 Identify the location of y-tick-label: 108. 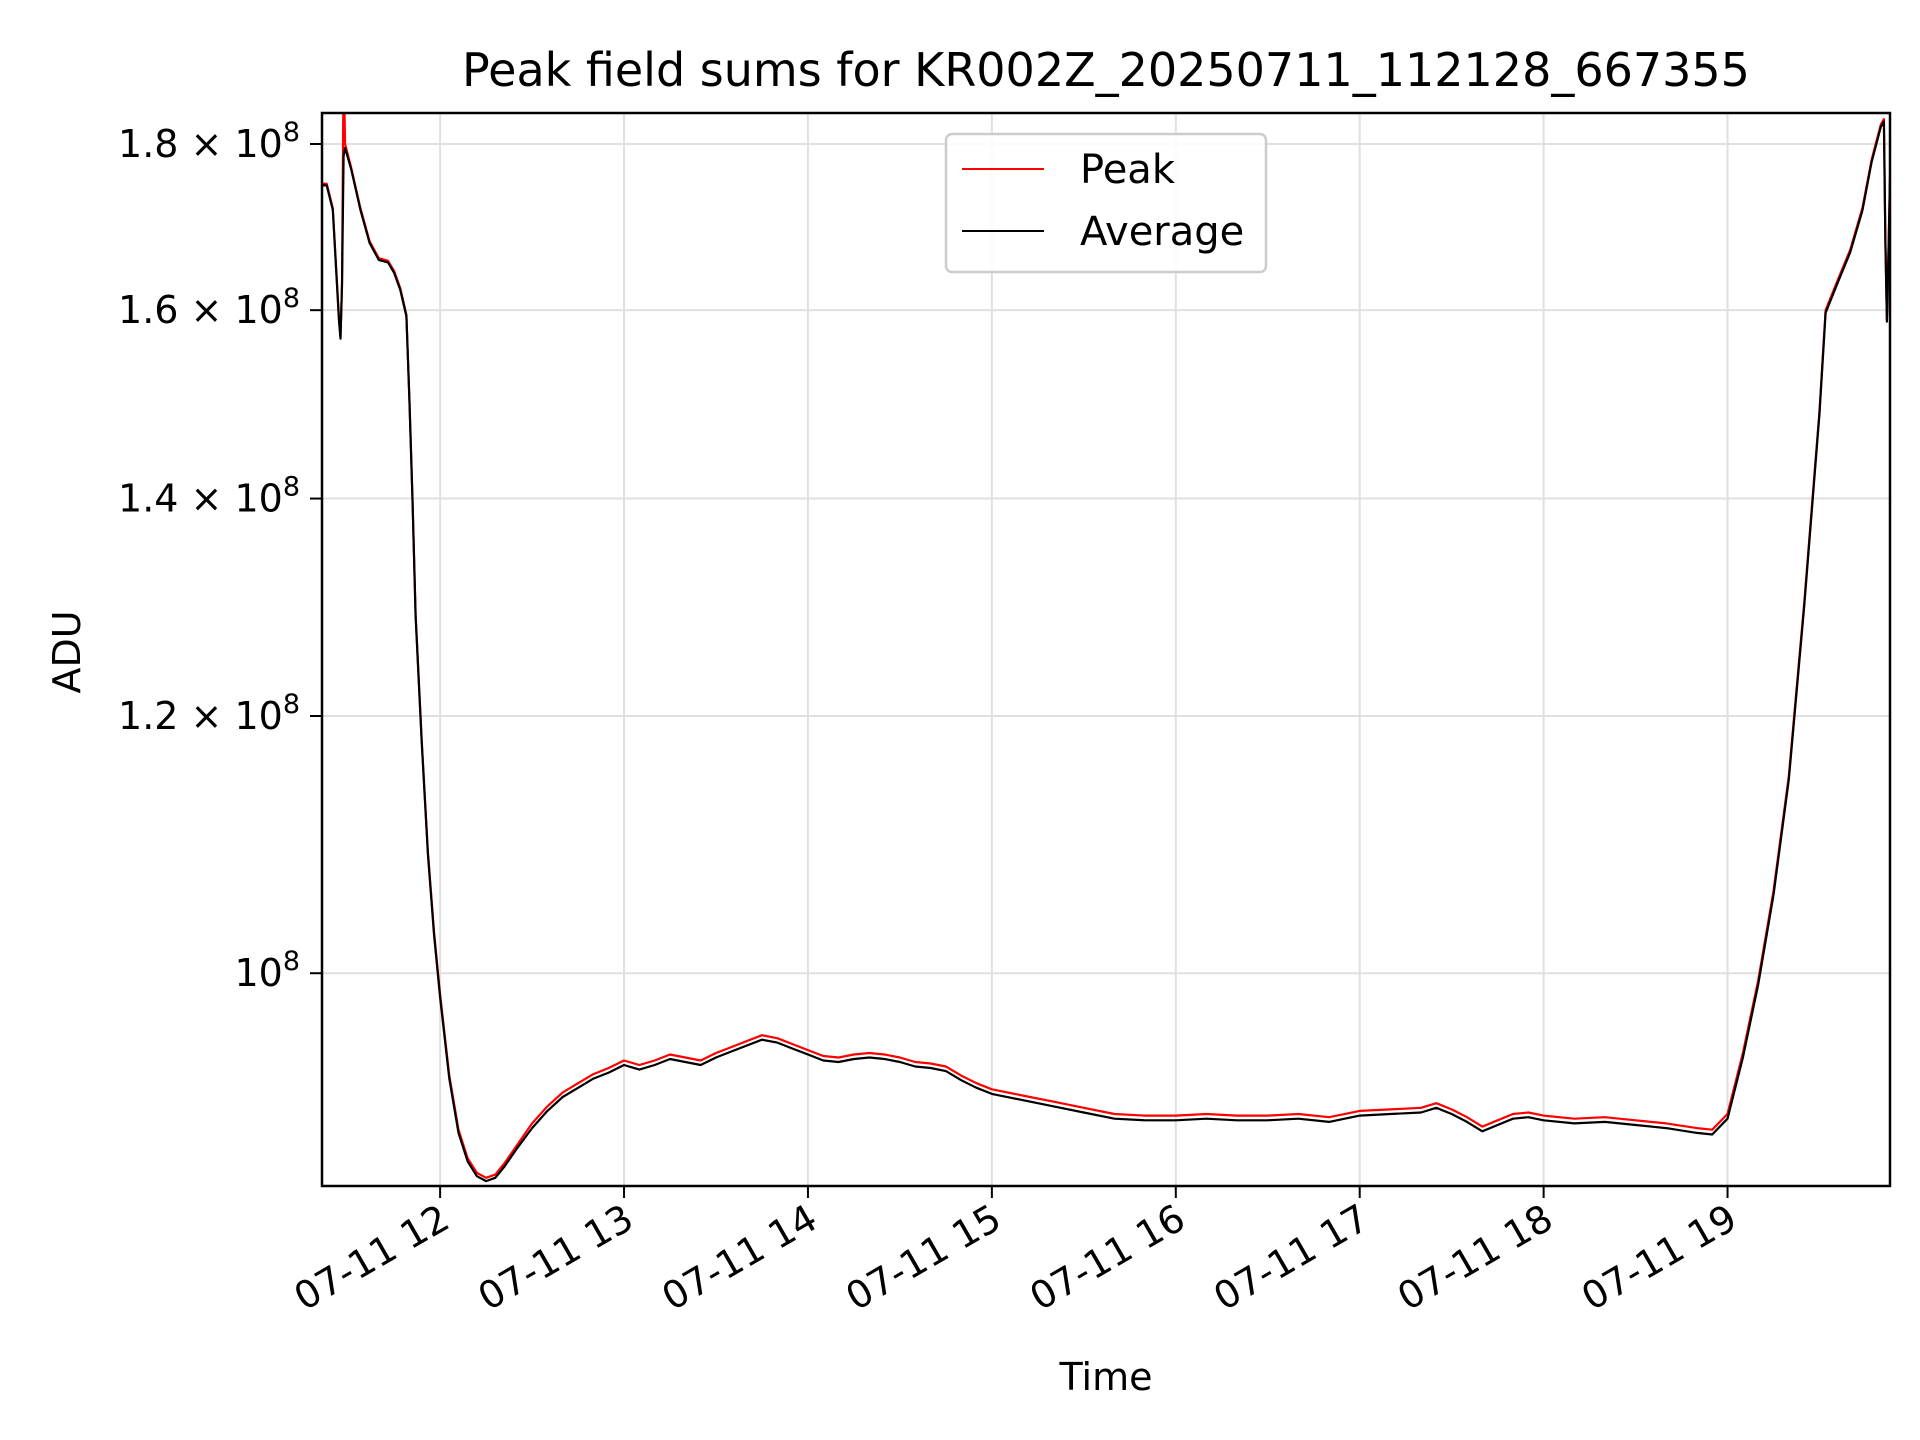
(267, 970).